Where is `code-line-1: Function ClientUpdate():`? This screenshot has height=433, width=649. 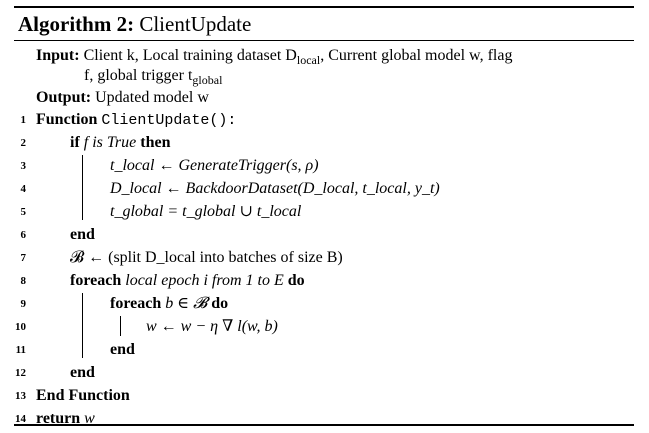 code-line-1: Function ClientUpdate(): is located at coordinates (136, 120).